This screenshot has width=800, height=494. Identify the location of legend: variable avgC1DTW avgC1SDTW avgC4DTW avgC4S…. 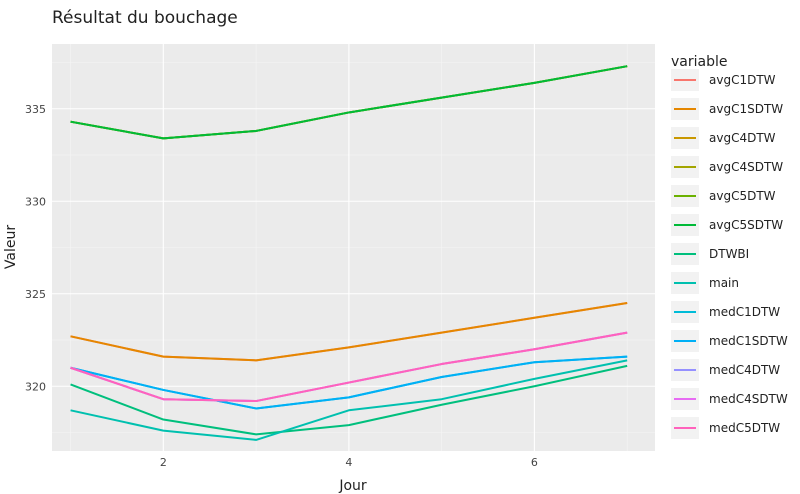
(729, 246).